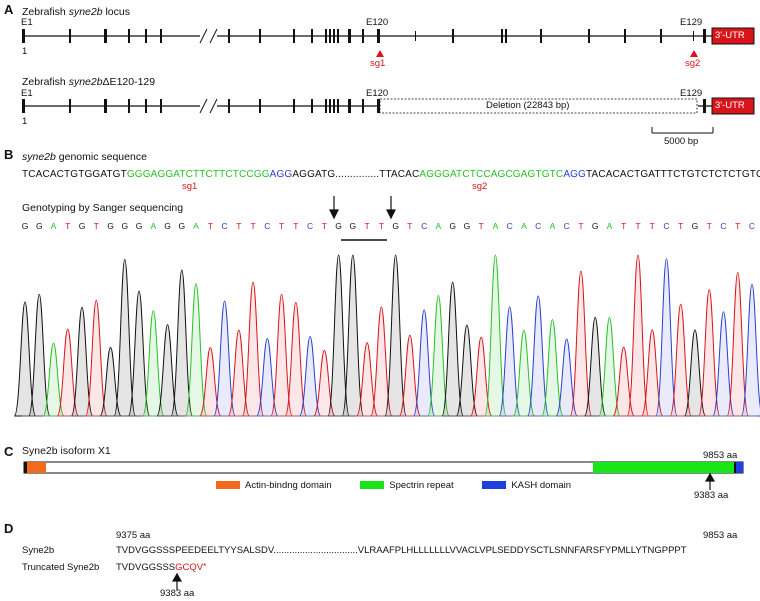 This screenshot has width=760, height=601. What do you see at coordinates (9, 154) in the screenshot?
I see `panel-b-label: B` at bounding box center [9, 154].